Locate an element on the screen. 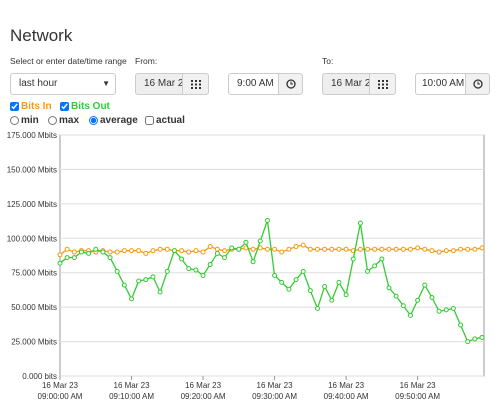  legend-label: Bits In is located at coordinates (36, 106).